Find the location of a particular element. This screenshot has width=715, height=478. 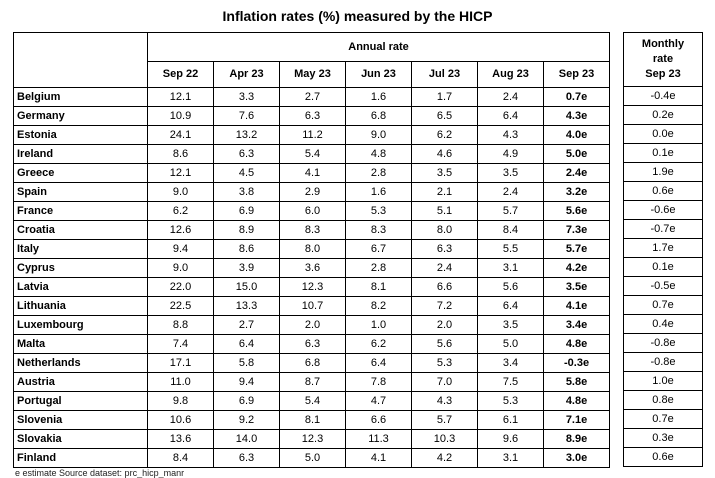

rate-cell: -0.3e is located at coordinates (576, 363).